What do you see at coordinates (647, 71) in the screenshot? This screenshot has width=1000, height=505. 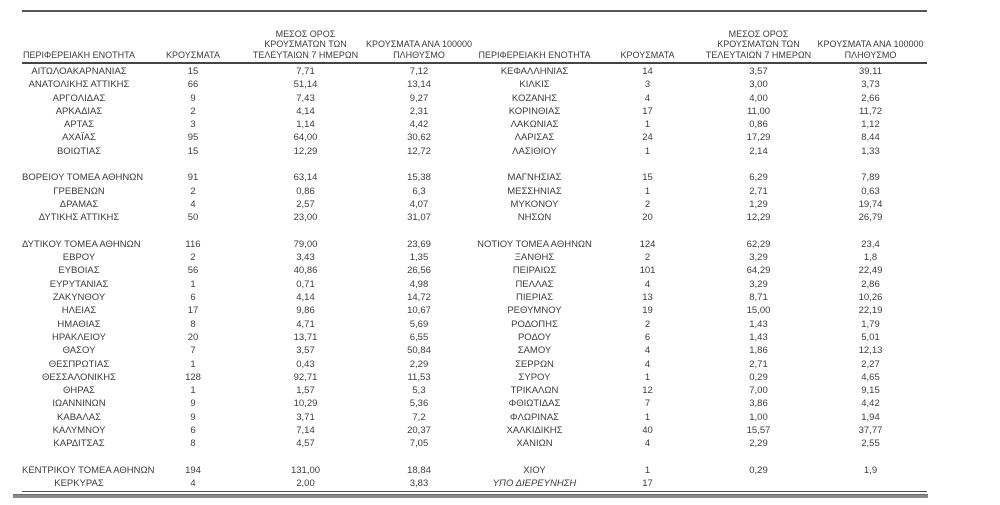 I see `cases-cell-right: 14` at bounding box center [647, 71].